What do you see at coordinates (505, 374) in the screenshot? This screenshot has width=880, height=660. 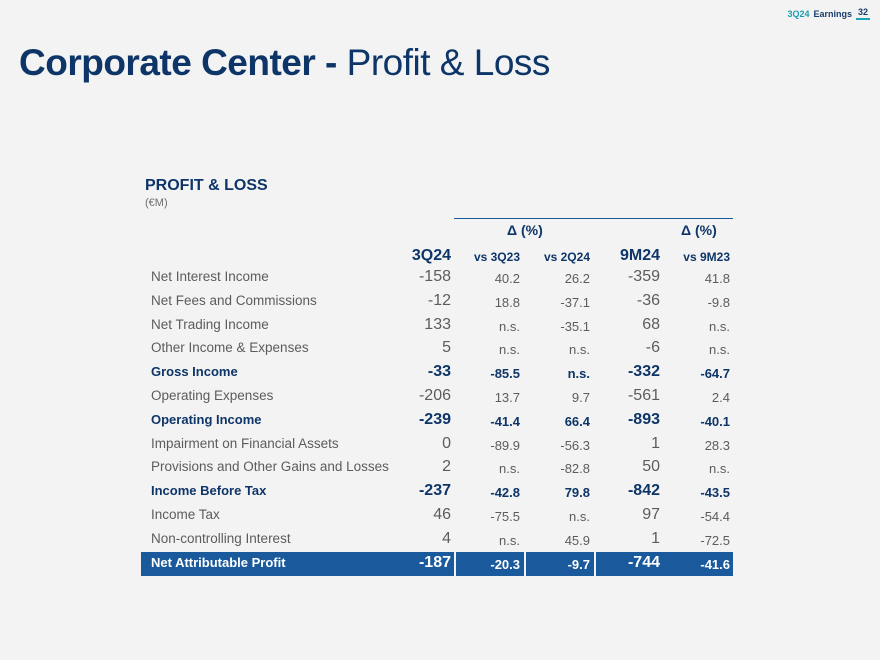 I see `value-vs-3q23: -85.5` at bounding box center [505, 374].